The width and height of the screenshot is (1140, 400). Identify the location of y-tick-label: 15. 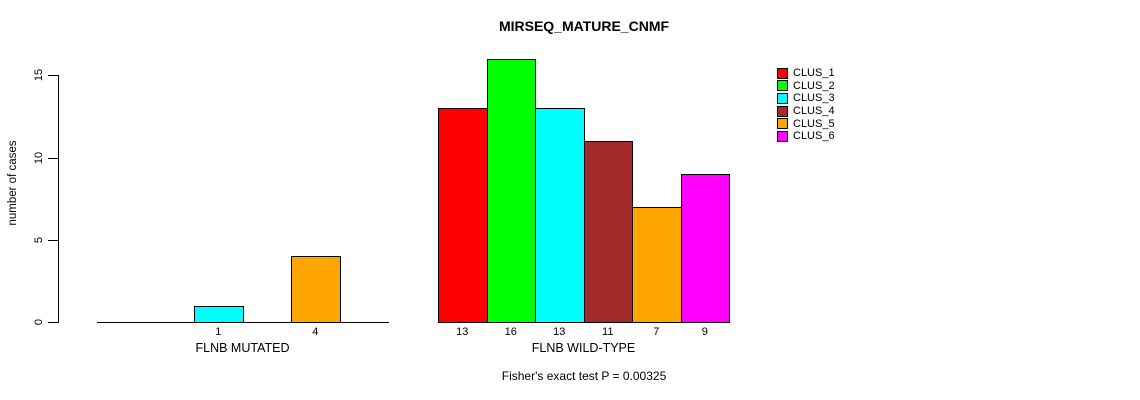
(39, 75).